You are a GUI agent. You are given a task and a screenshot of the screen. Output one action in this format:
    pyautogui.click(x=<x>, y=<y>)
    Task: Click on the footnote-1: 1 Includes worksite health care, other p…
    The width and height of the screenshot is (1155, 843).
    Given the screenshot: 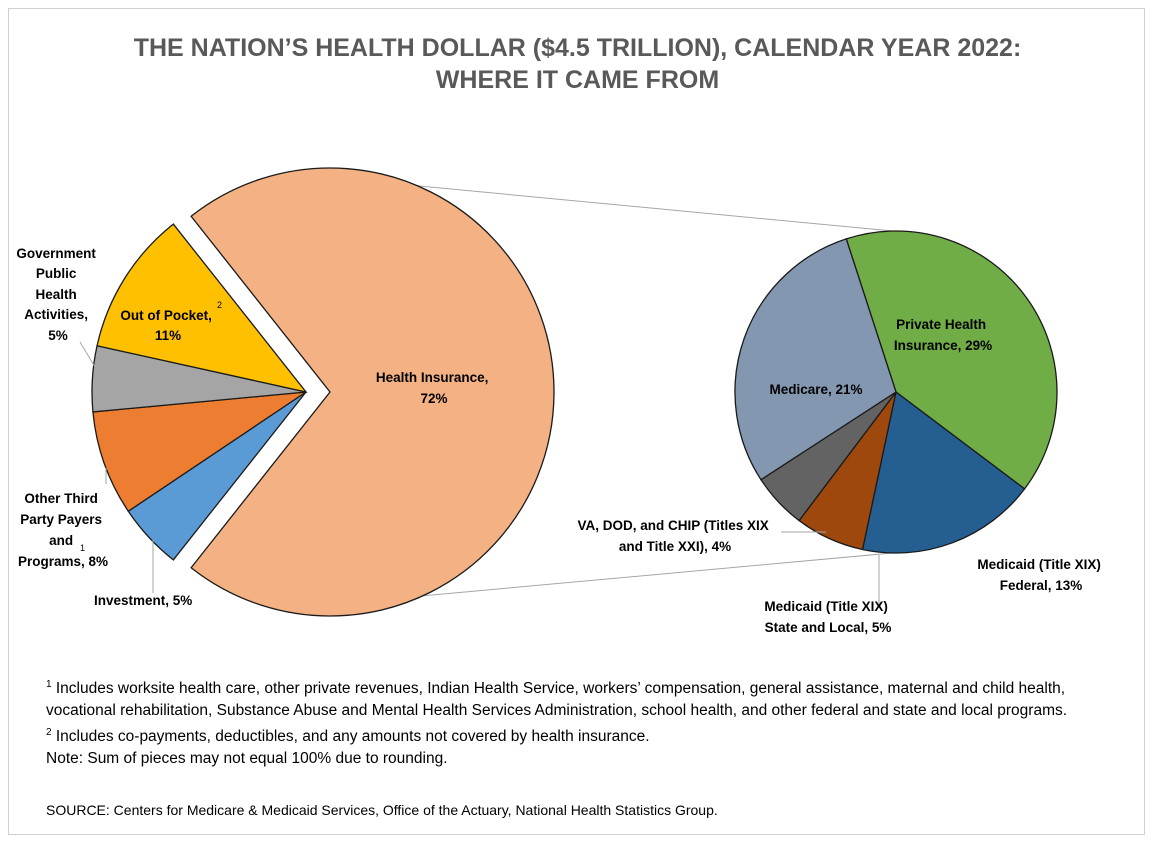 What is the action you would take?
    pyautogui.click(x=557, y=699)
    